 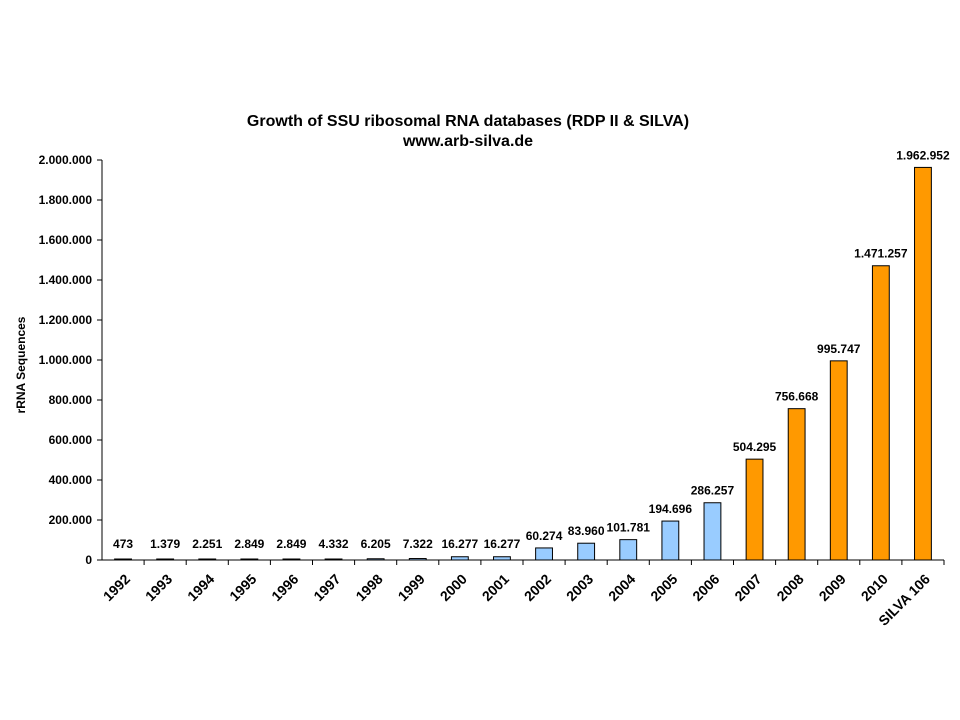 I want to click on bar-2003, so click(x=586, y=551).